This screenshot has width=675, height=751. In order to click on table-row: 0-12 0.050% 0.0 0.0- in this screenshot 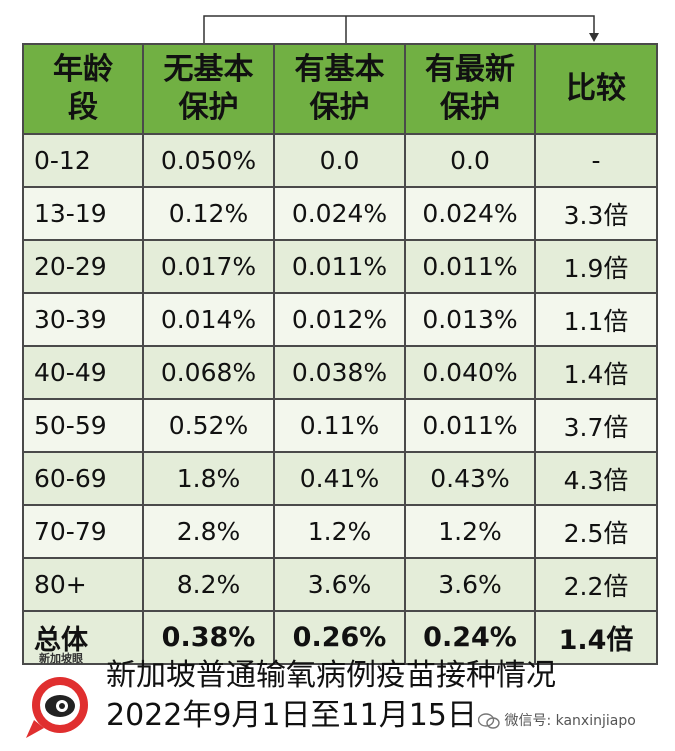, I will do `click(340, 160)`.